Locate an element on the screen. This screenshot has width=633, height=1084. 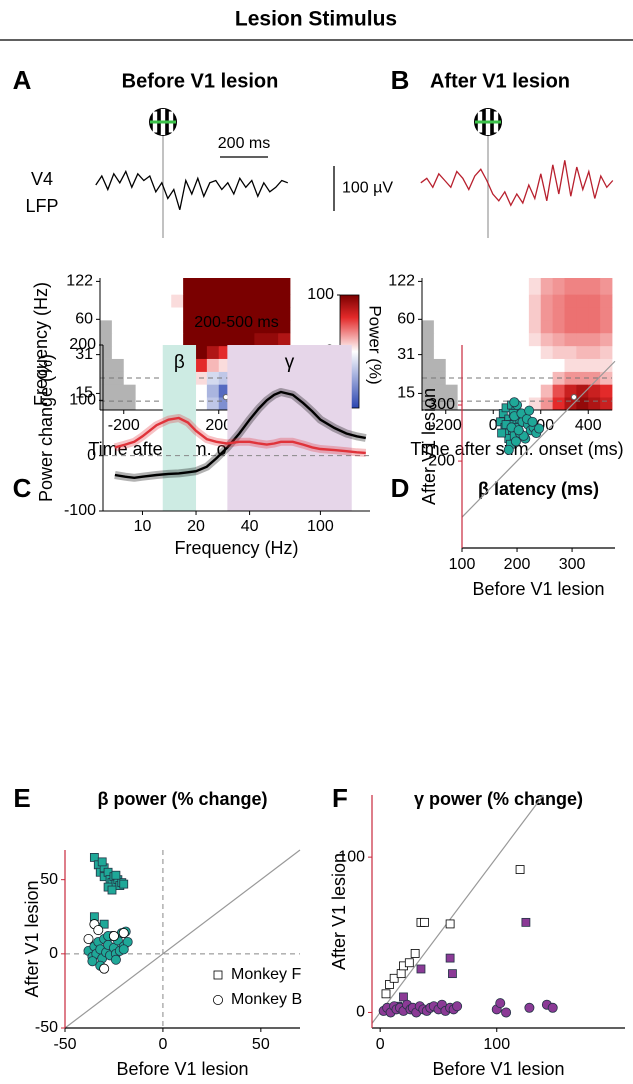
figure-title: Lesion Stimulus is located at coordinates (316, 19).